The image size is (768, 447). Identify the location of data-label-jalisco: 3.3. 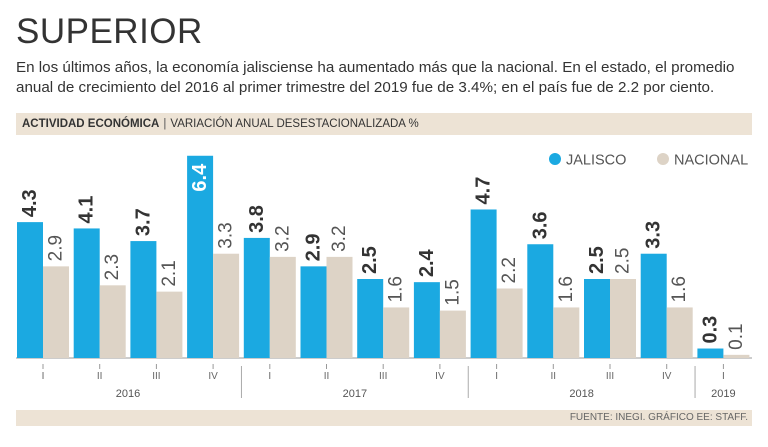
(654, 235).